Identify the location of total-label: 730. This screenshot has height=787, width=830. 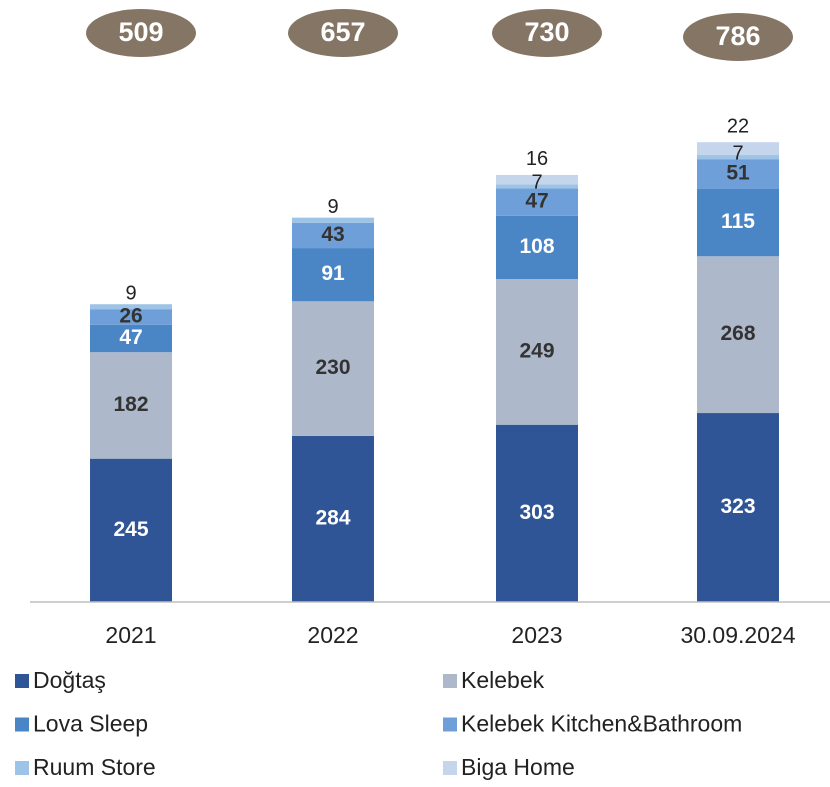
(546, 32).